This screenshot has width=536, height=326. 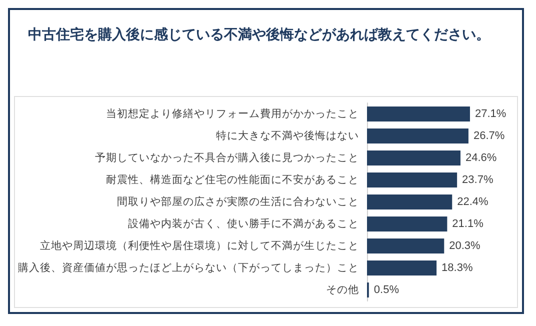 What do you see at coordinates (188, 267) in the screenshot?
I see `y-tick-label: 購入後、資産価値が思ったほど上がらない（下がってしまった）こと` at bounding box center [188, 267].